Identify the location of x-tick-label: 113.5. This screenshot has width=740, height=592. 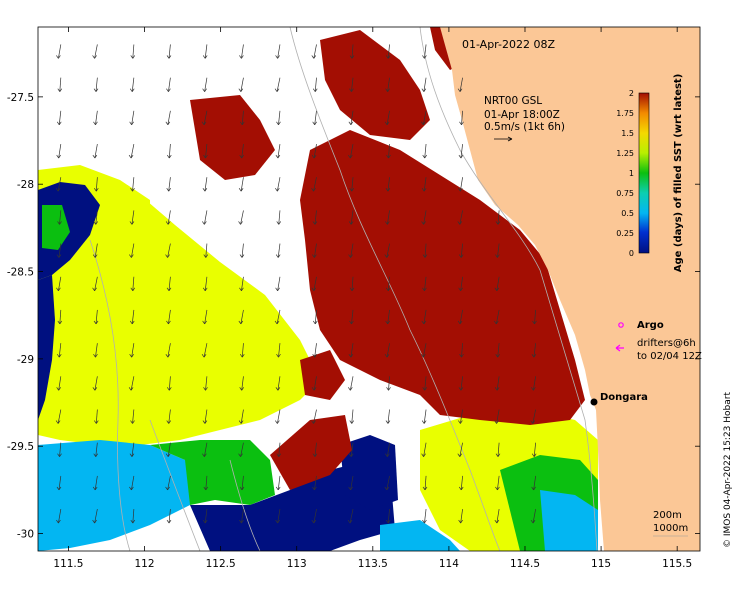
(373, 564).